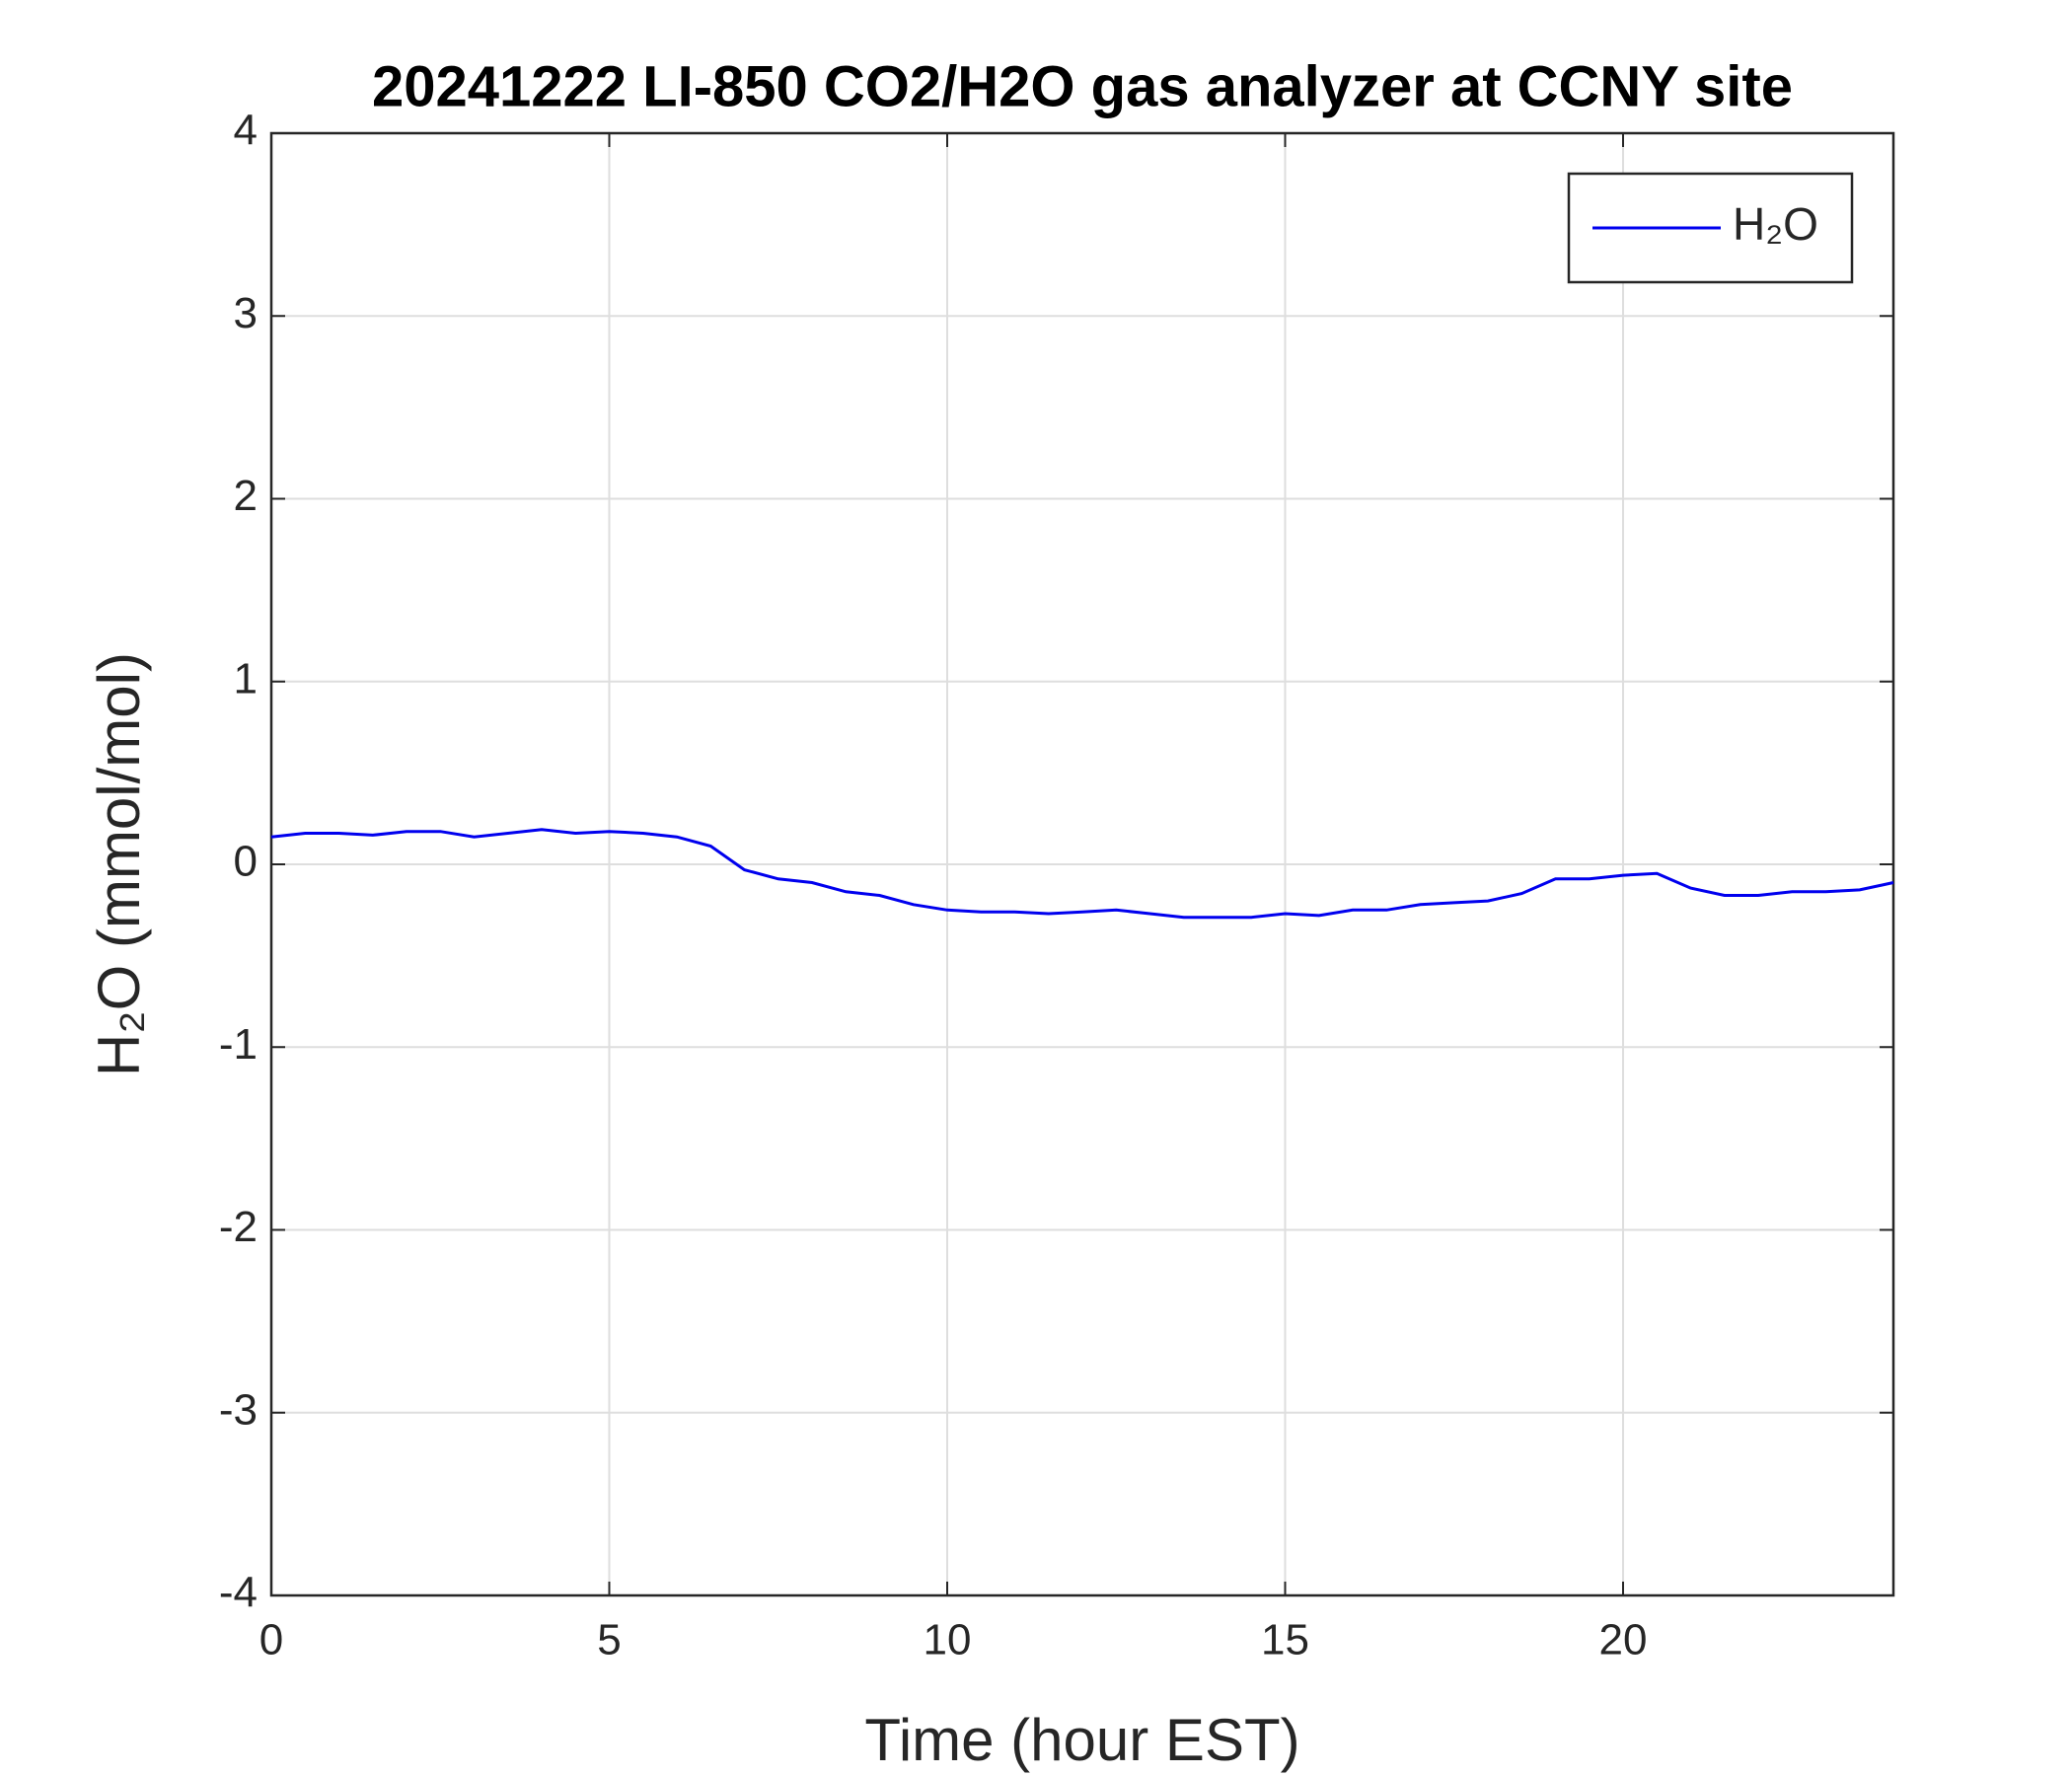 The height and width of the screenshot is (1776, 2072). What do you see at coordinates (1285, 1640) in the screenshot?
I see `x-tick-label: 15` at bounding box center [1285, 1640].